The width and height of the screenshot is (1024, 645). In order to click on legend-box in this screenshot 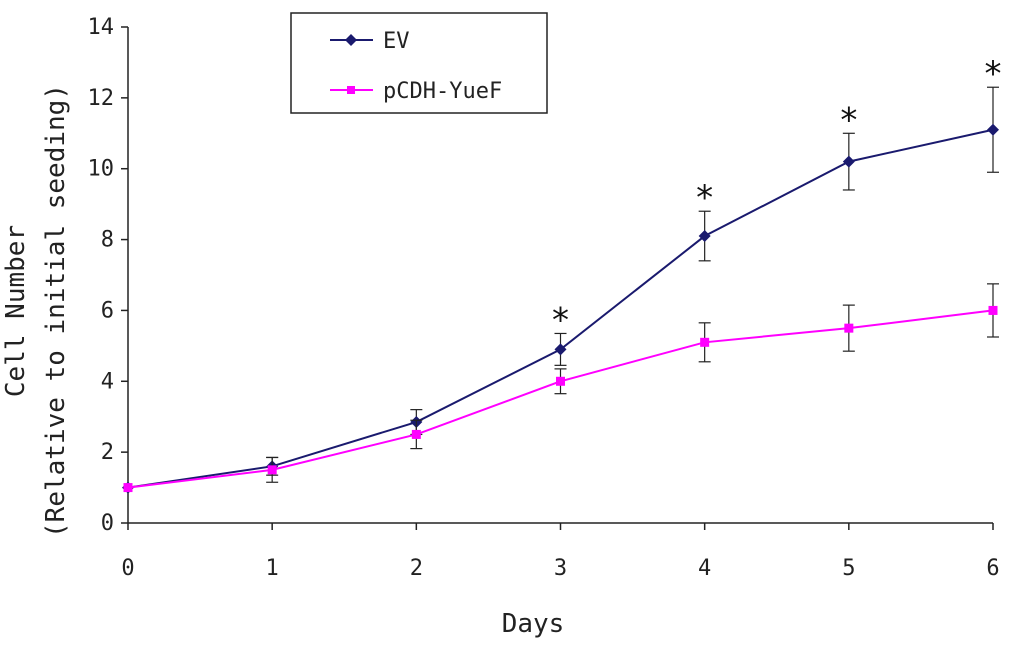, I will do `click(419, 63)`.